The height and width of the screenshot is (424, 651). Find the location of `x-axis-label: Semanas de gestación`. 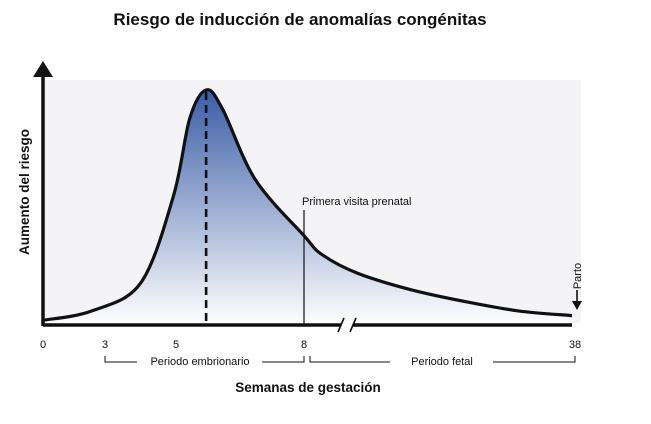

x-axis-label: Semanas de gestación is located at coordinates (308, 387).